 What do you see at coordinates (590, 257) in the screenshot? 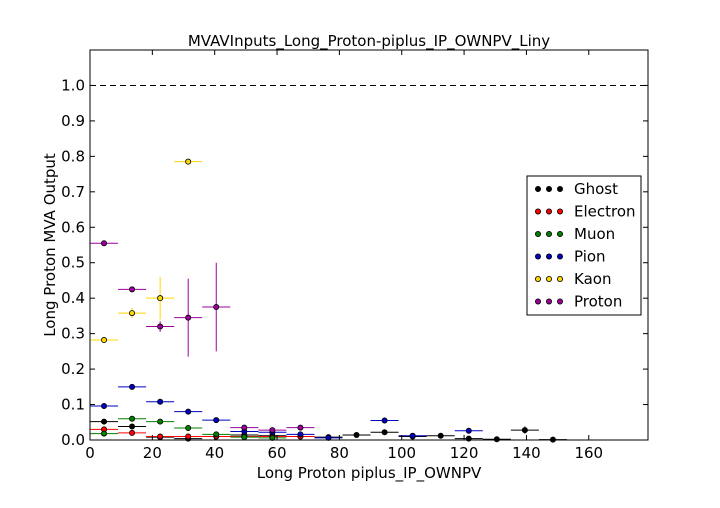
I see `legend-label: Pion` at bounding box center [590, 257].